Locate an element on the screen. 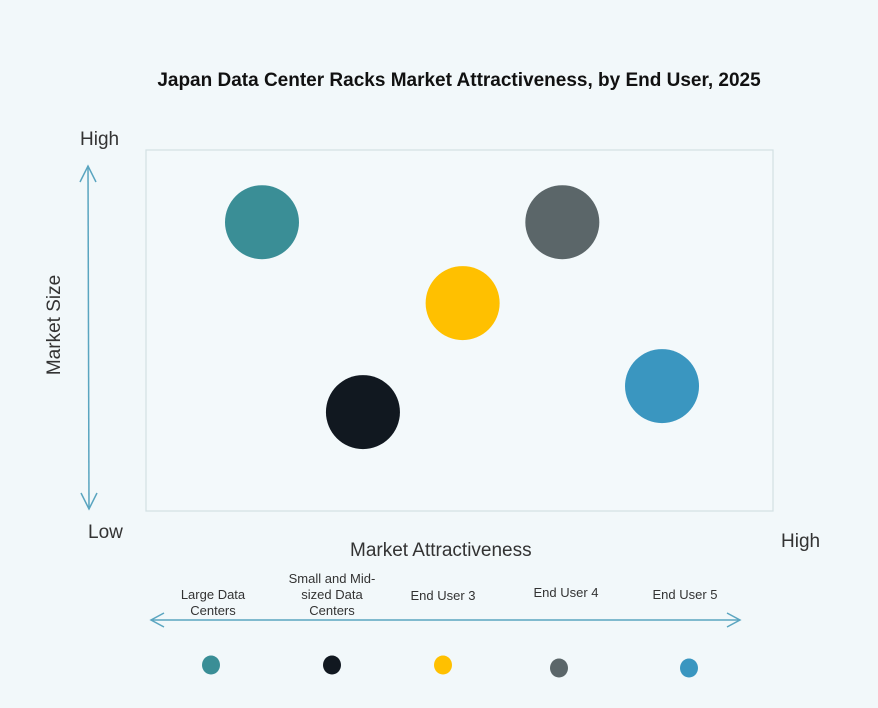 The image size is (878, 708). y-axis-arrow is located at coordinates (88, 337).